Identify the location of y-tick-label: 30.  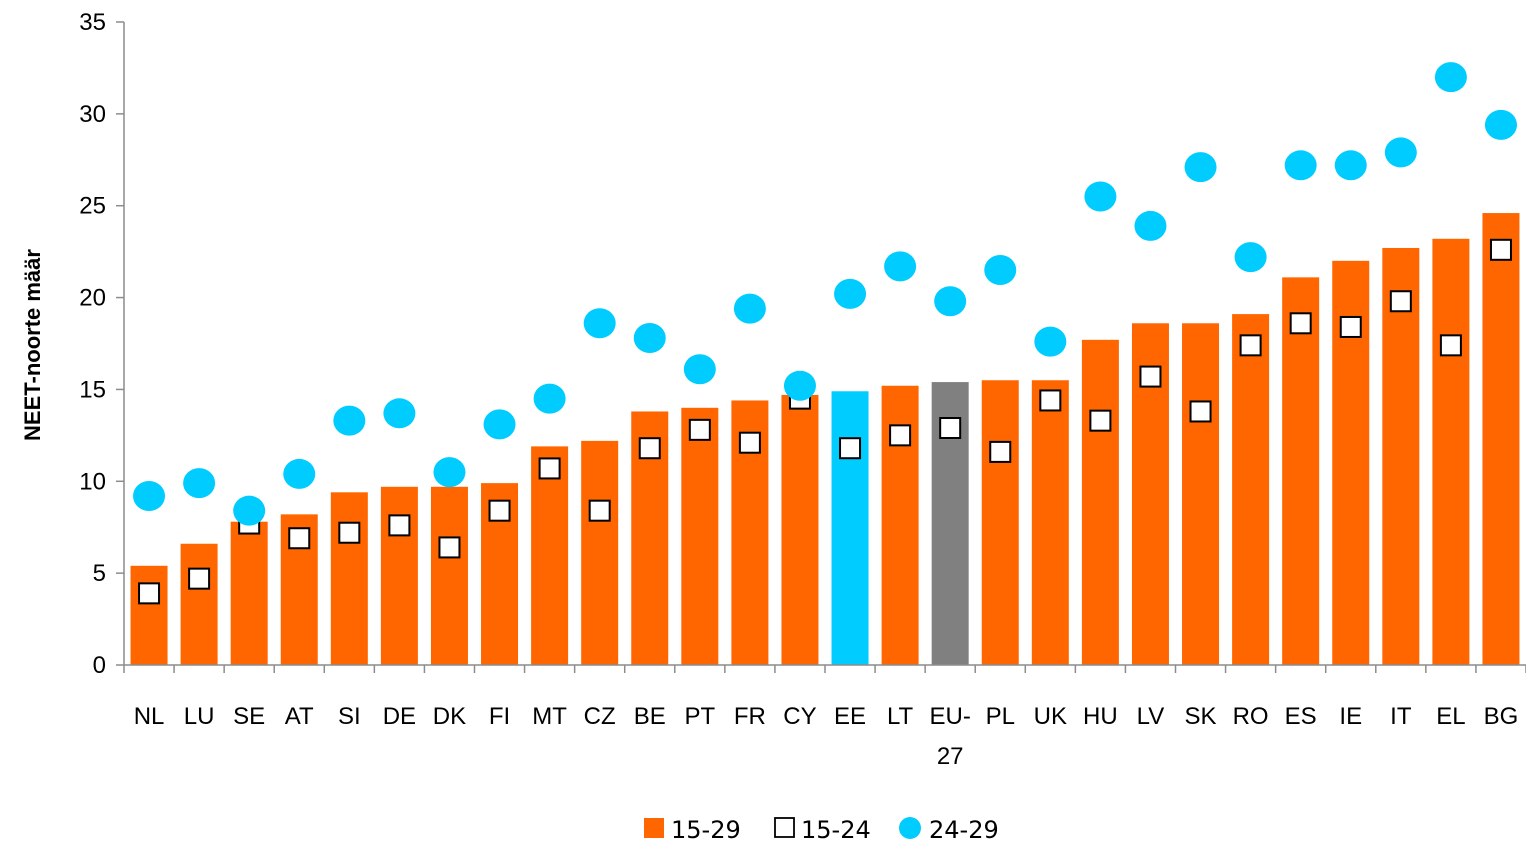
(92, 114).